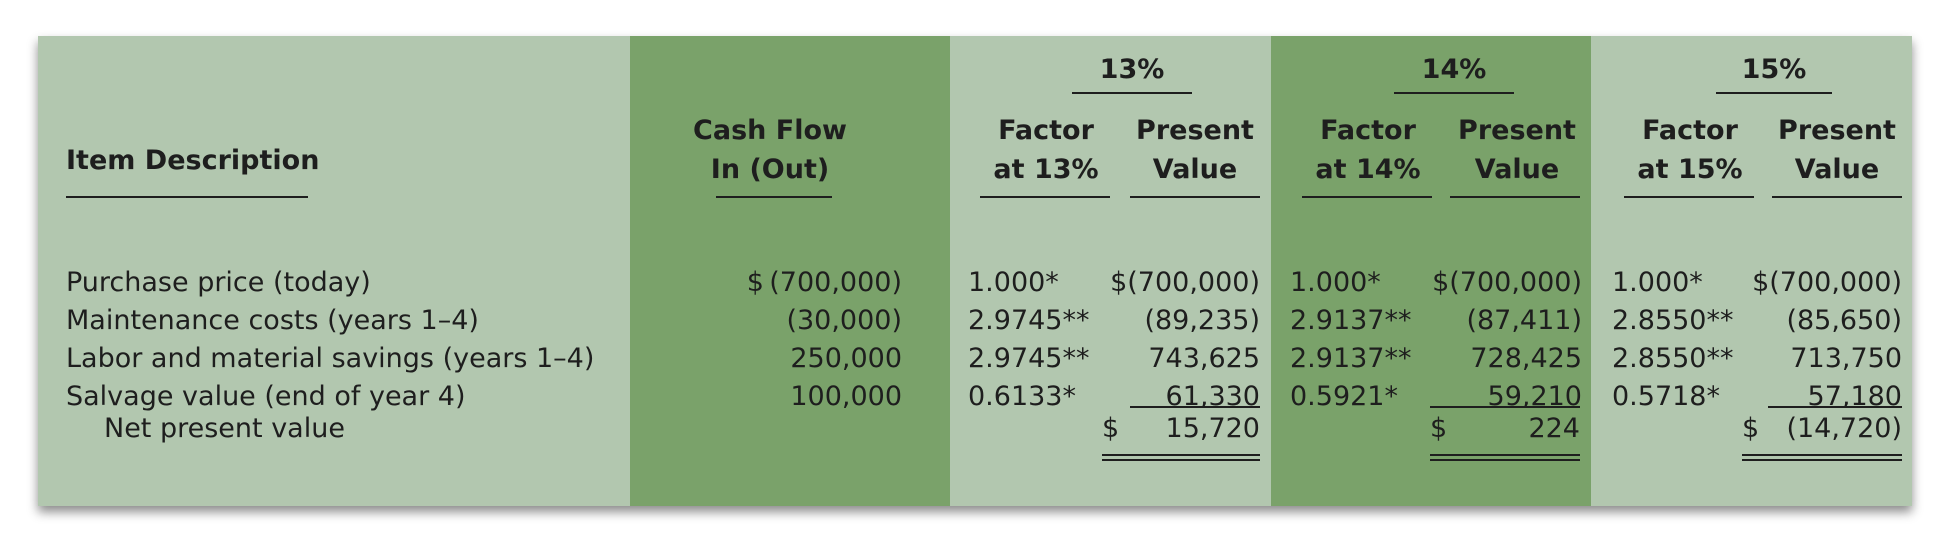 This screenshot has width=1951, height=546. What do you see at coordinates (1554, 428) in the screenshot?
I see `npv-14-value: 224` at bounding box center [1554, 428].